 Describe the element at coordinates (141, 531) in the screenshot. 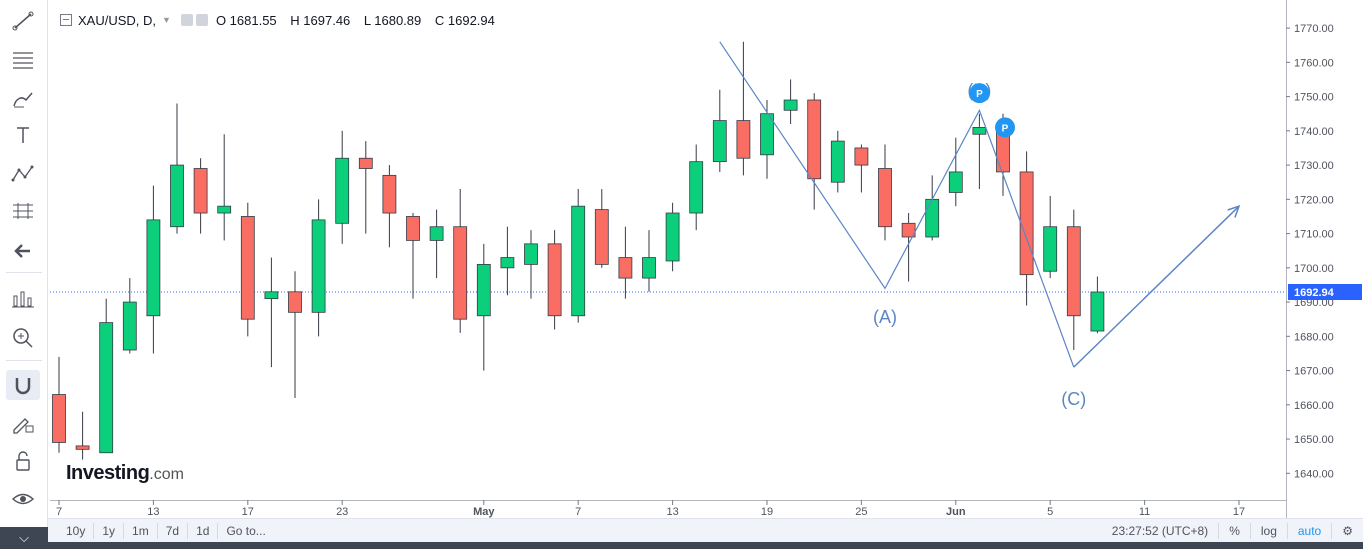

I see `timeframe-1m: 1m` at that location.